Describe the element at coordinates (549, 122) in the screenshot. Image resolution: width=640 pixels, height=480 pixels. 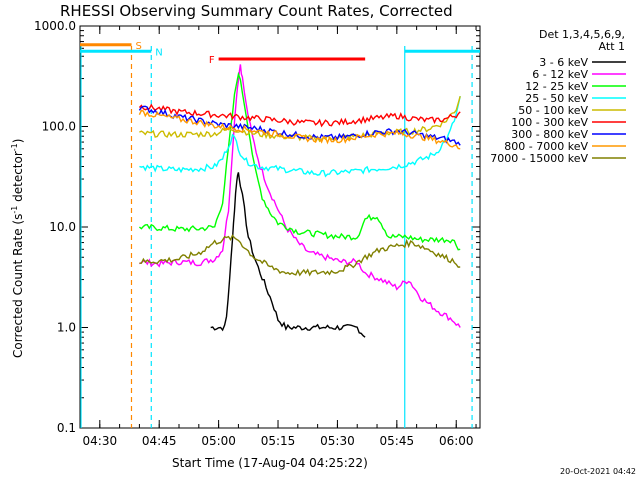
I see `legend-label: 100 - 300 keV` at that location.